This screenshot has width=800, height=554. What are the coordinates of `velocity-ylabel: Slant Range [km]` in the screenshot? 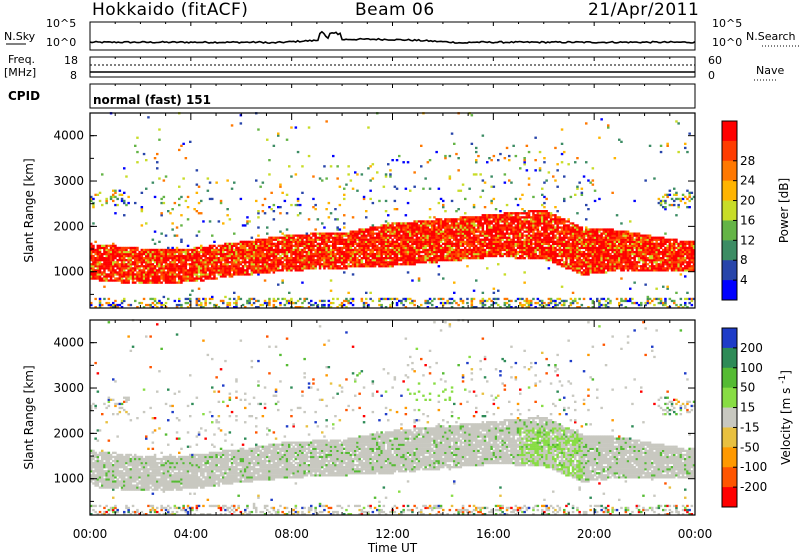 It's located at (29, 417).